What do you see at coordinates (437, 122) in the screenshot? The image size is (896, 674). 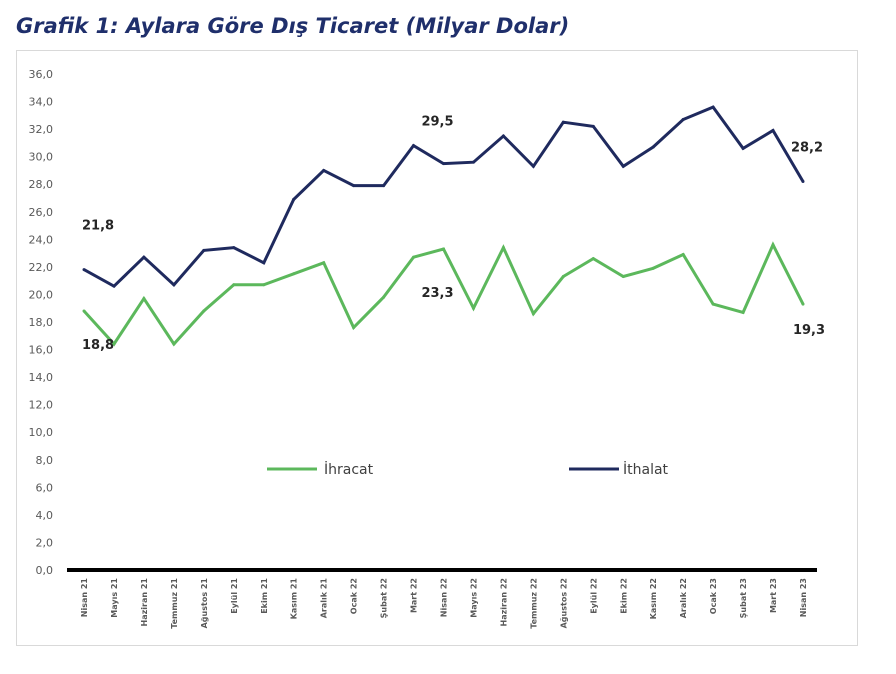 I see `data-label: 29,5` at bounding box center [437, 122].